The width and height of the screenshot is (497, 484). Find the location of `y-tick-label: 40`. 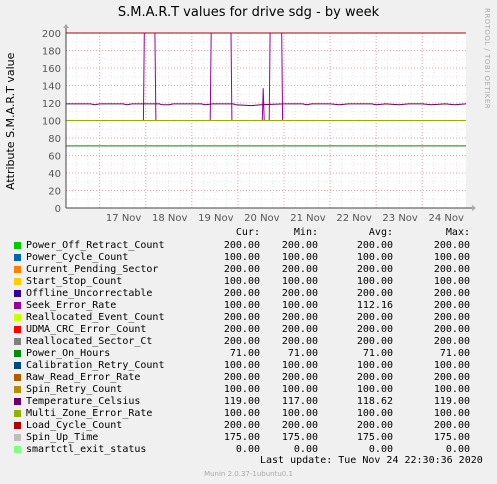

y-tick-label: 40 is located at coordinates (54, 174).